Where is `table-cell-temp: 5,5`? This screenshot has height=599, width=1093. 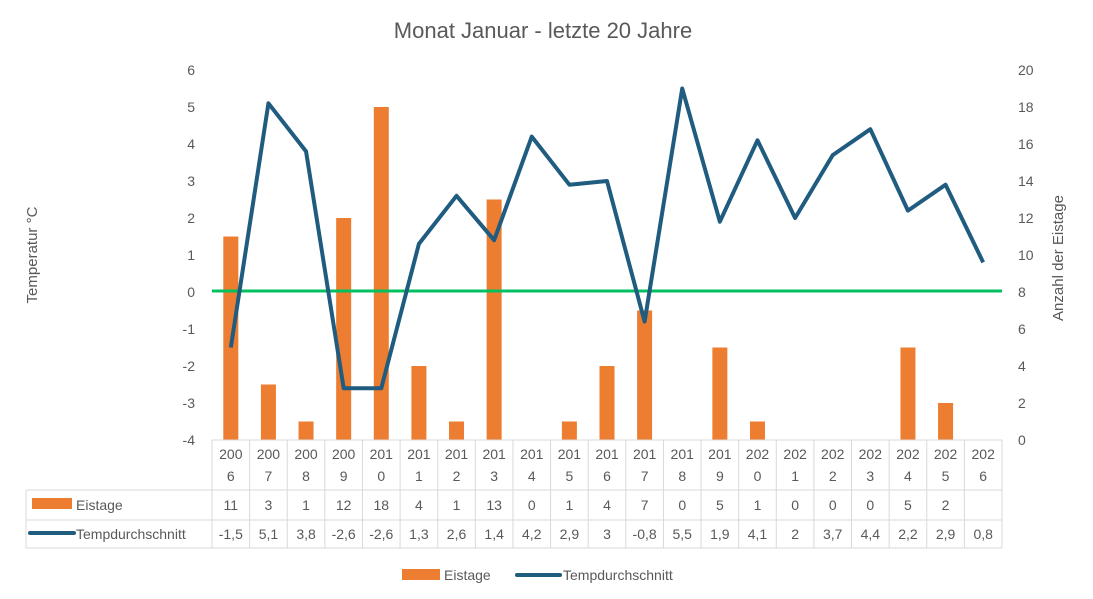
table-cell-temp: 5,5 is located at coordinates (683, 534).